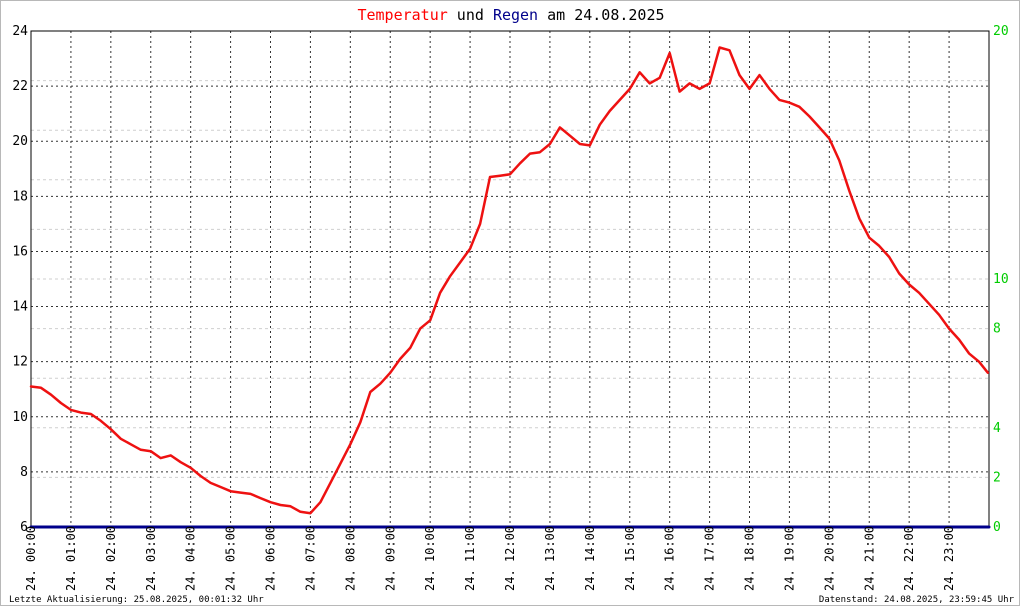 This screenshot has height=607, width=1020. What do you see at coordinates (20, 141) in the screenshot?
I see `y-left-tick-label: 20` at bounding box center [20, 141].